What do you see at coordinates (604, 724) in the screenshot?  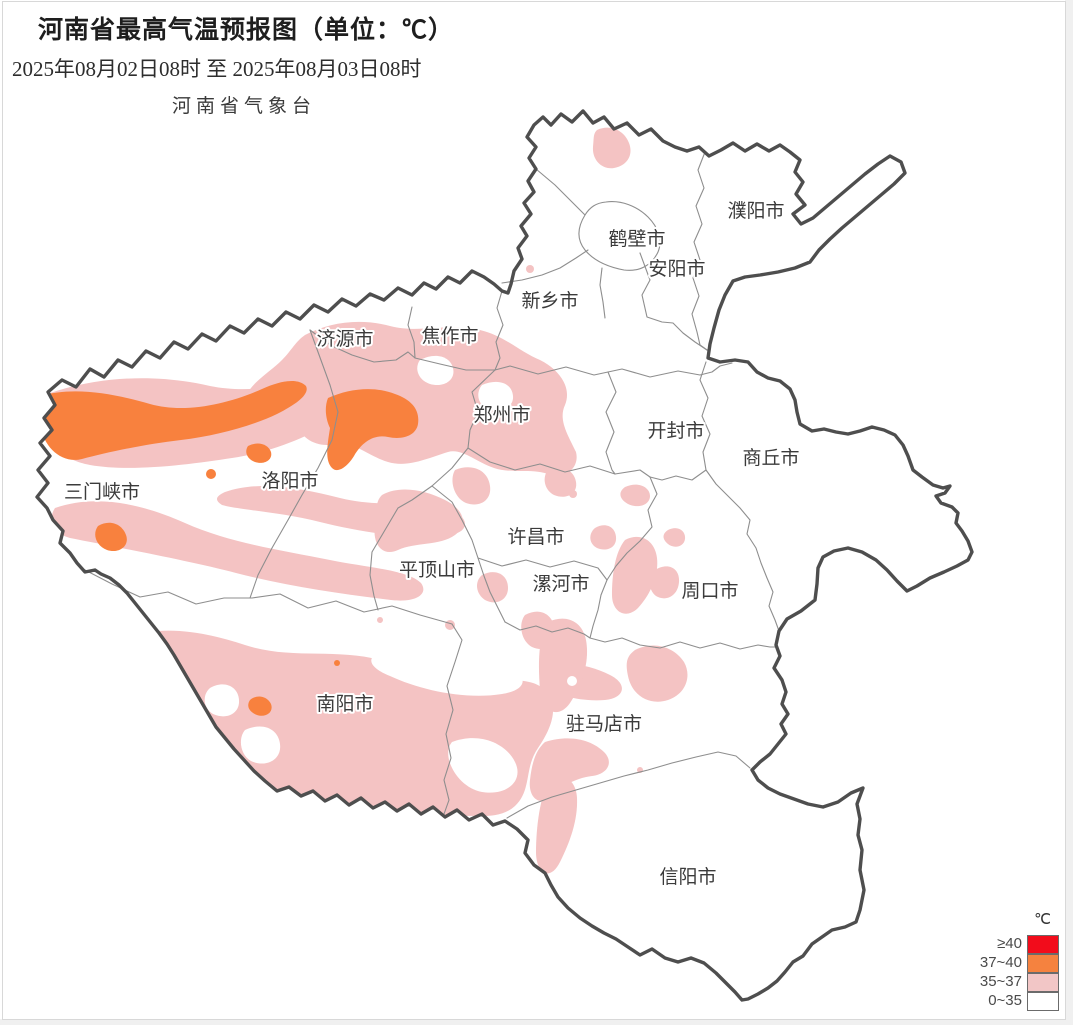 I see `city-label-驻马店市: 驻马店市` at bounding box center [604, 724].